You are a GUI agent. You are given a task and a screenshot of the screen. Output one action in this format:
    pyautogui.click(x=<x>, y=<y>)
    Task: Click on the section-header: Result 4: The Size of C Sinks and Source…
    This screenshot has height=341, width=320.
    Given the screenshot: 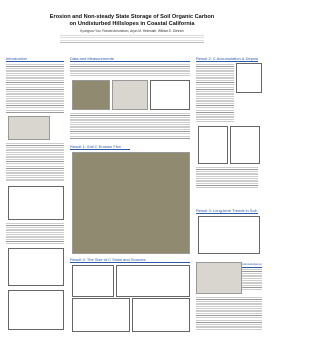 What is the action you would take?
    pyautogui.click(x=130, y=260)
    